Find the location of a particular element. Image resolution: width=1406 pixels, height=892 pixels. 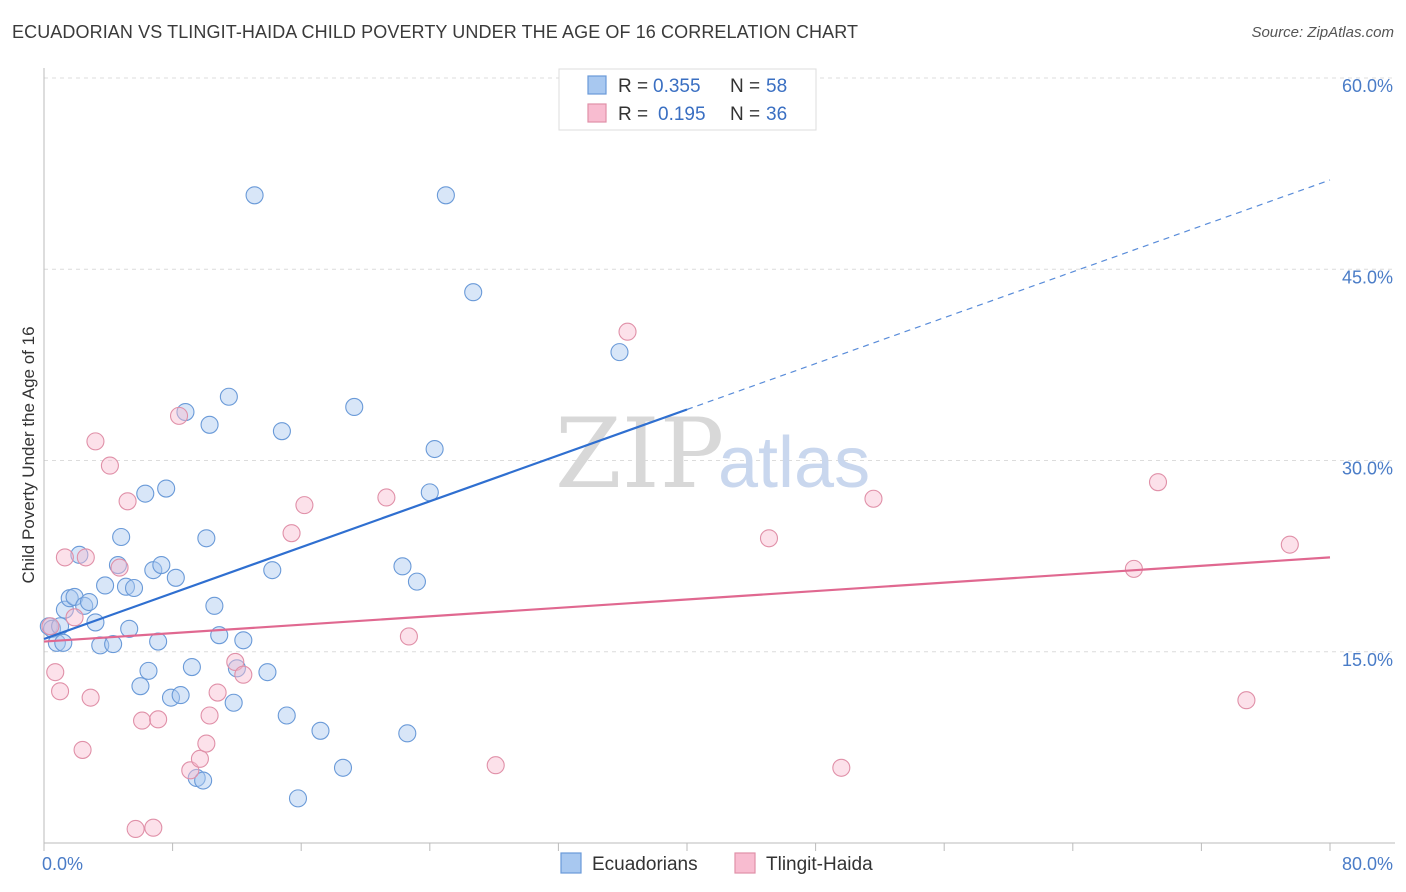

series-swatch-tlingit-haida is located at coordinates (745, 863).